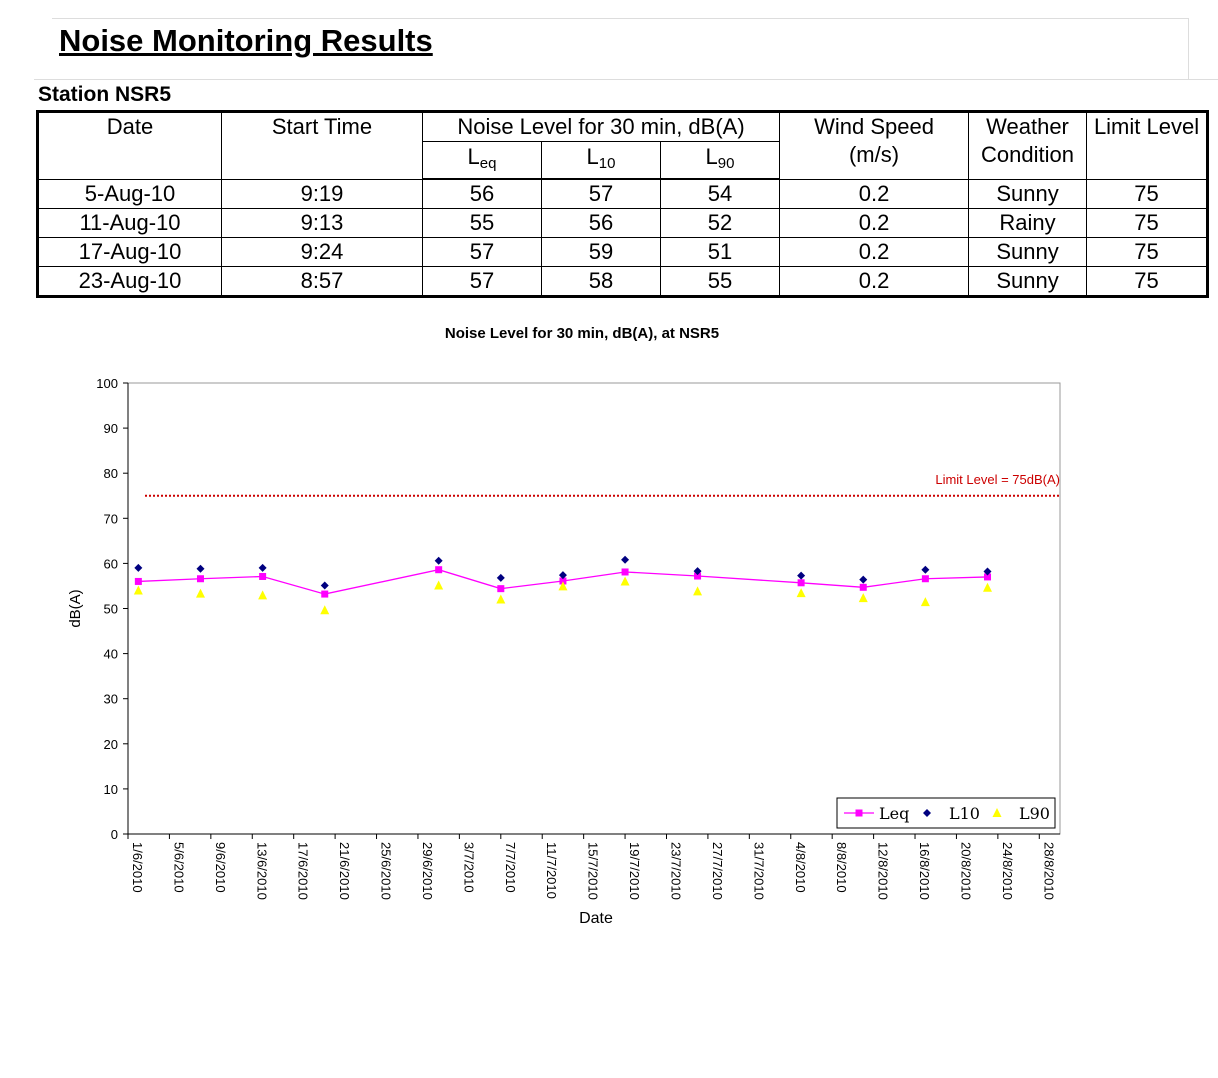  Describe the element at coordinates (602, 484) in the screenshot. I see `limit-line-group: Limit Level = 75dB(A)` at that location.